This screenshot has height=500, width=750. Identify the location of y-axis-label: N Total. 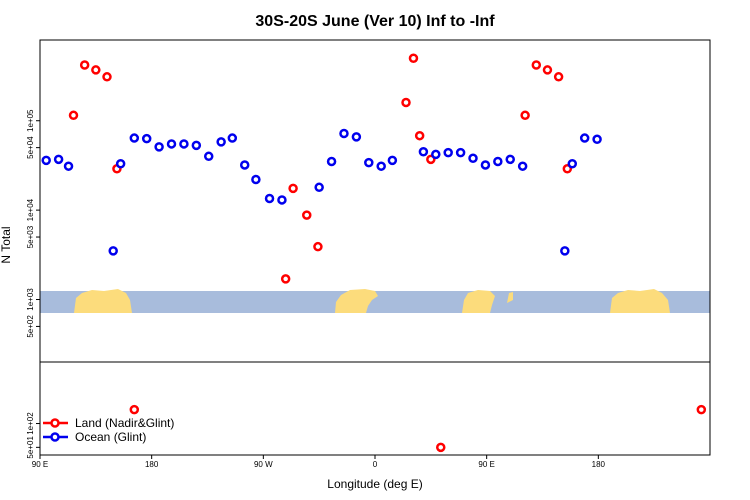
(6, 244).